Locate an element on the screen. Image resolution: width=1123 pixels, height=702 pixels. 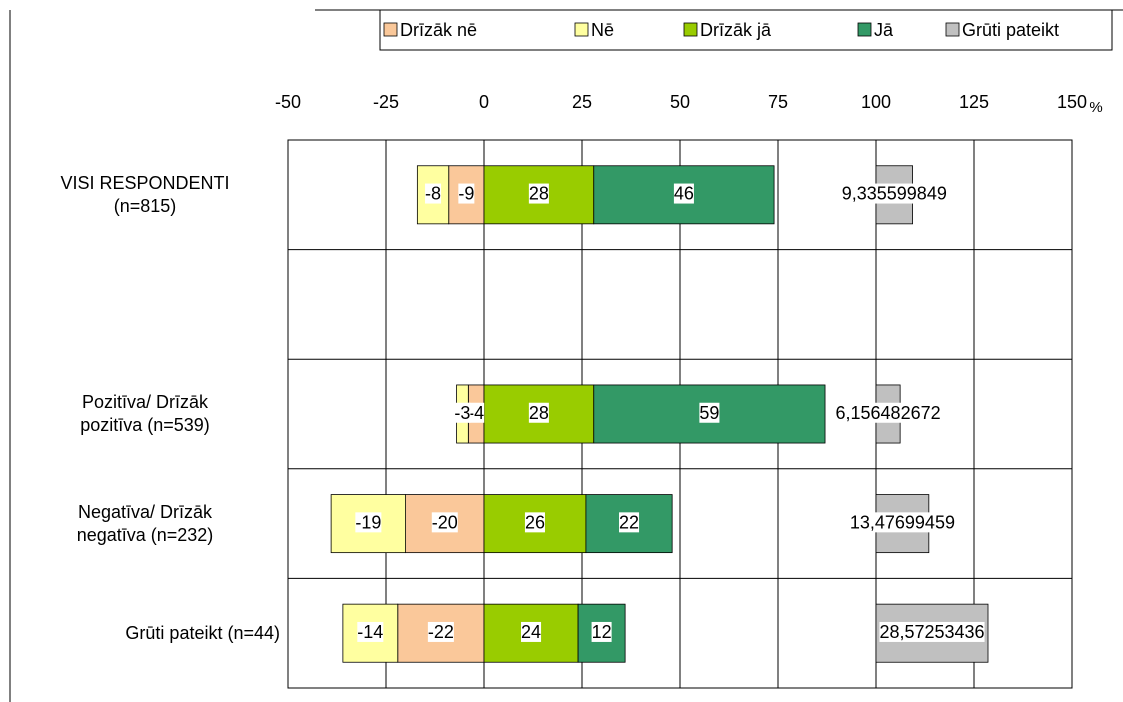
x-tick-label: -50 is located at coordinates (288, 102).